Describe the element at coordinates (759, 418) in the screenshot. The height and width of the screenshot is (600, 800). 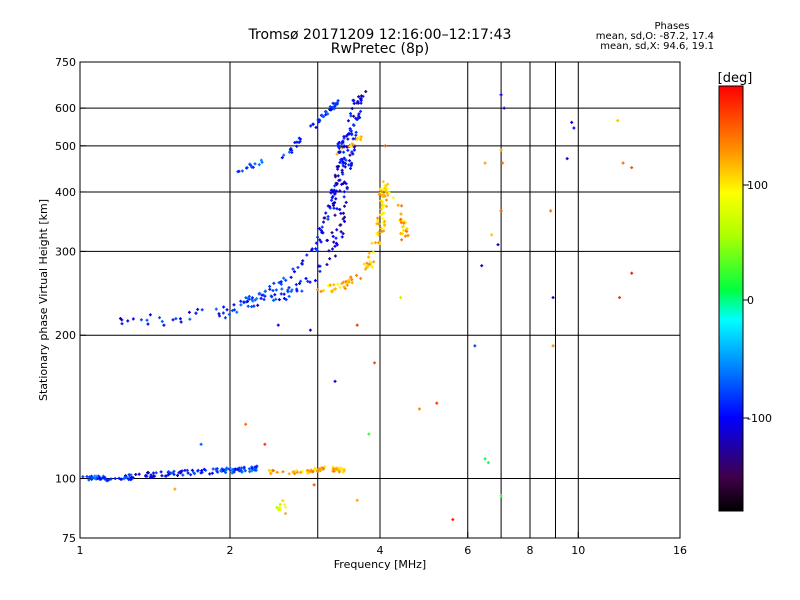
I see `colorbar-tick-label: -100` at that location.